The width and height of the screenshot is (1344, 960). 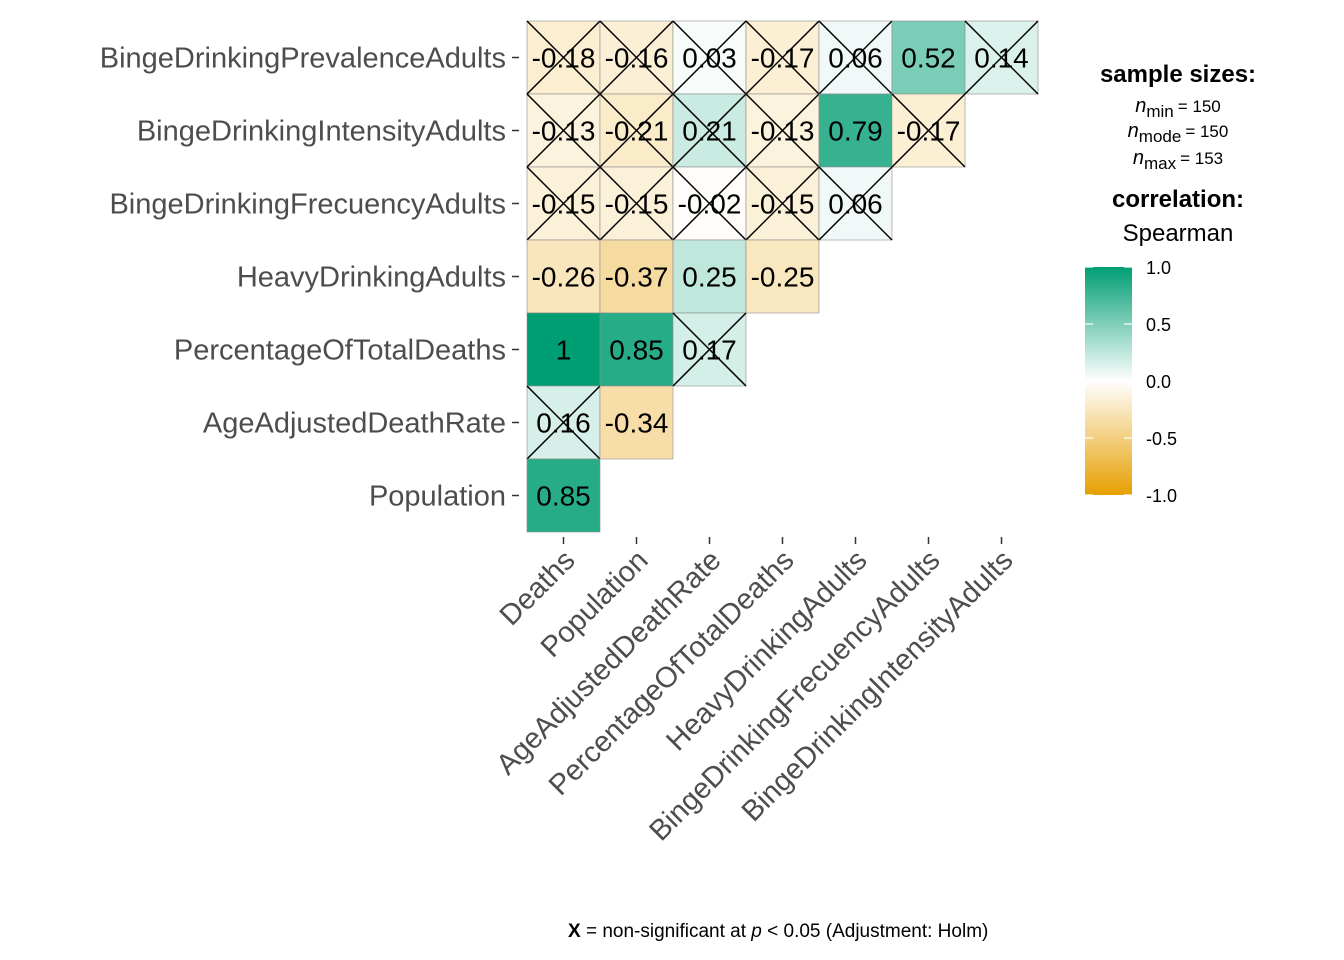 I want to click on correlation-cell: 0.25, so click(x=709, y=276).